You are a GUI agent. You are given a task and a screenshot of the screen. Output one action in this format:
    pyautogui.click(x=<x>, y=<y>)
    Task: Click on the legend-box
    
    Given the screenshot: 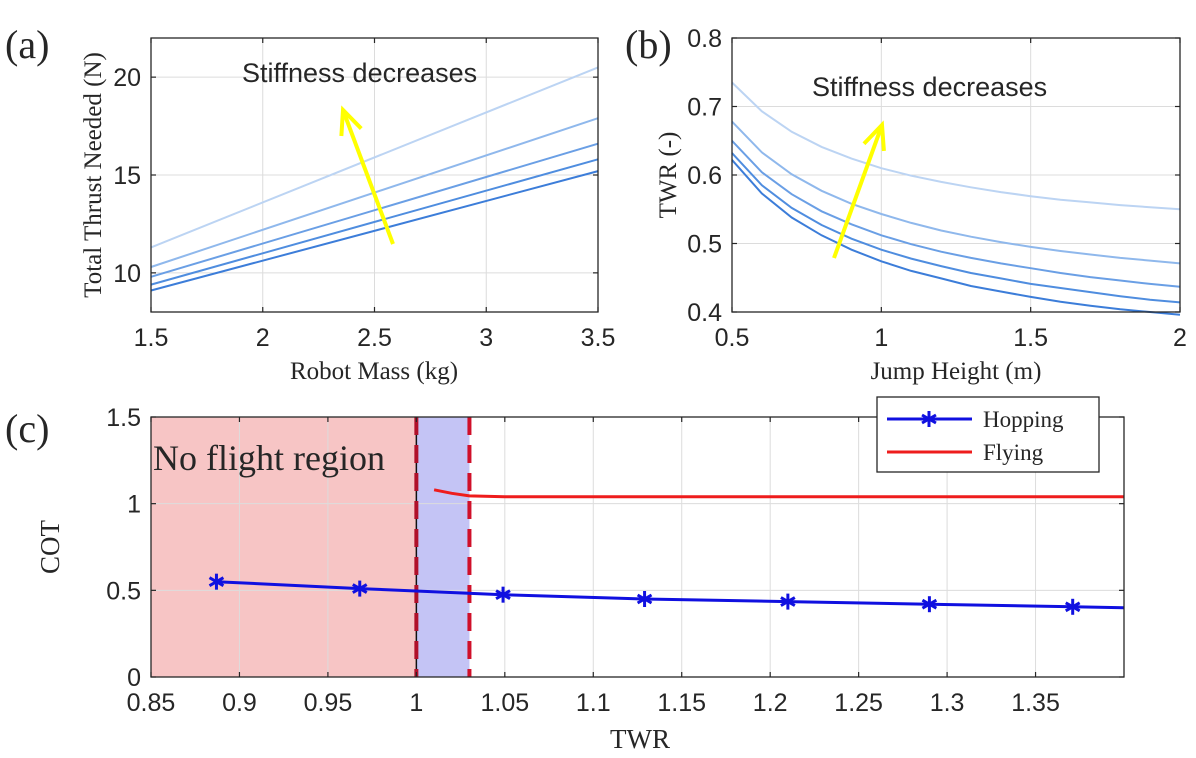 What is the action you would take?
    pyautogui.click(x=988, y=434)
    